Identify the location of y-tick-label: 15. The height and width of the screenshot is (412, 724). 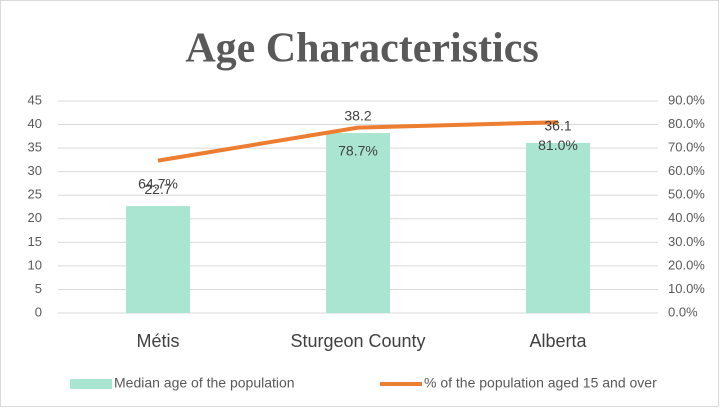
(35, 241).